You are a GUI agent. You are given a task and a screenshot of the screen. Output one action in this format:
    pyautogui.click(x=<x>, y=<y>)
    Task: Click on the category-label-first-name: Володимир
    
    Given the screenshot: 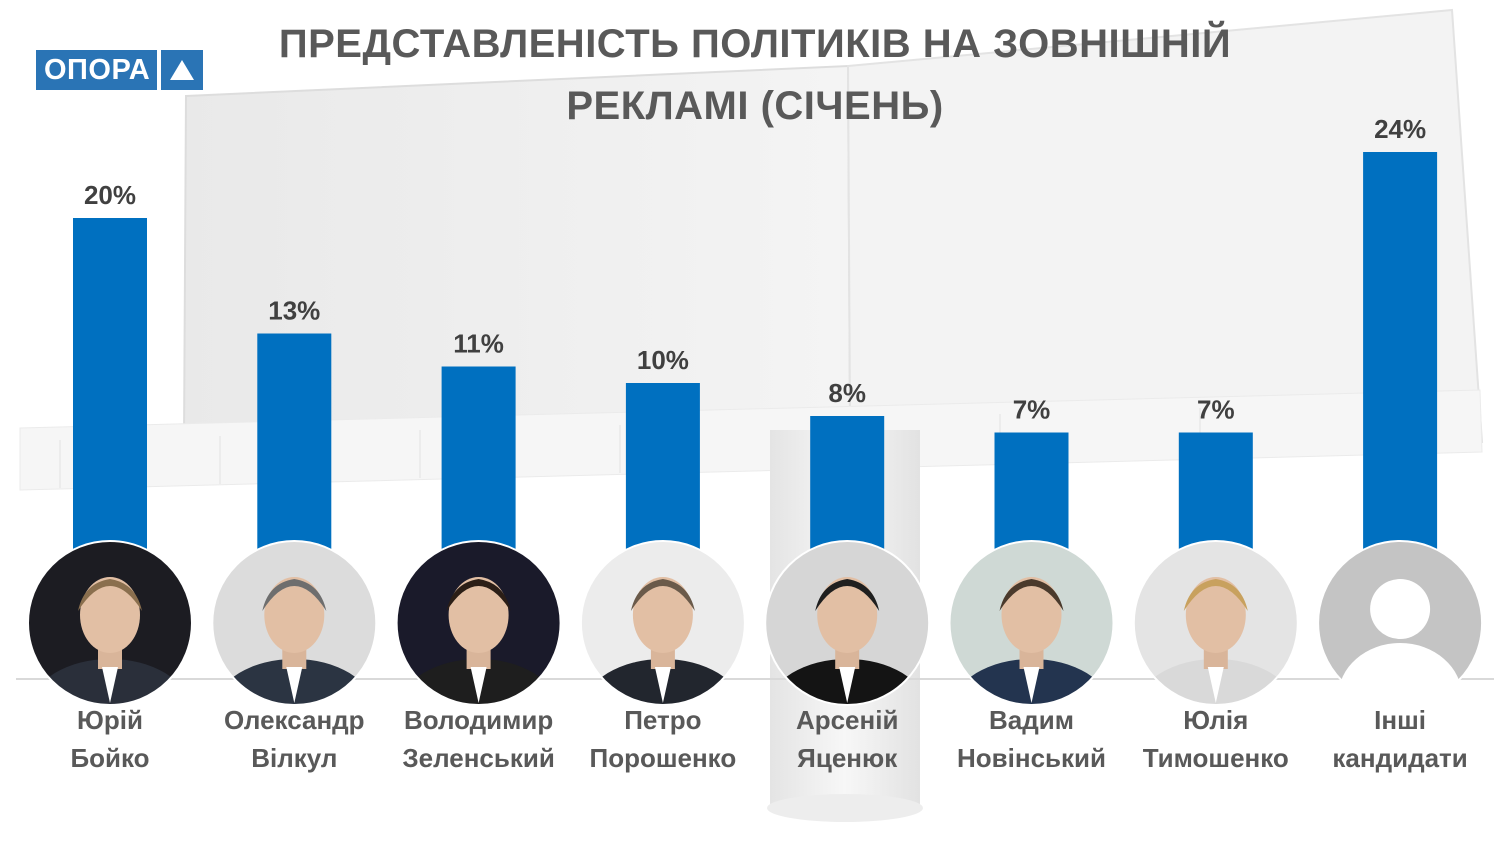 What is the action you would take?
    pyautogui.click(x=478, y=720)
    